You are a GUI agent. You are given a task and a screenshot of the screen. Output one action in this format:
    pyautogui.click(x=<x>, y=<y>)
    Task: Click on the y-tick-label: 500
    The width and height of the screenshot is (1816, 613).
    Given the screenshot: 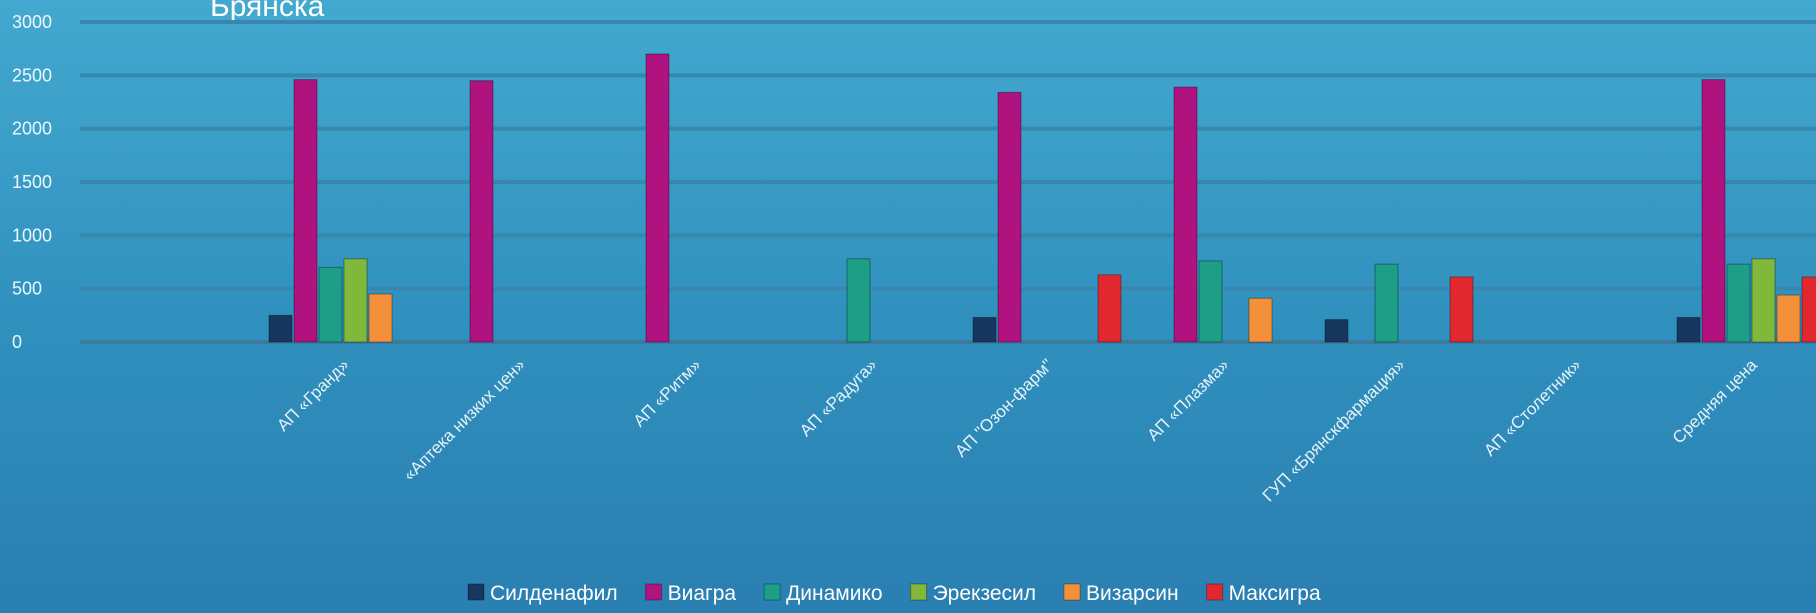 What is the action you would take?
    pyautogui.click(x=27, y=289)
    